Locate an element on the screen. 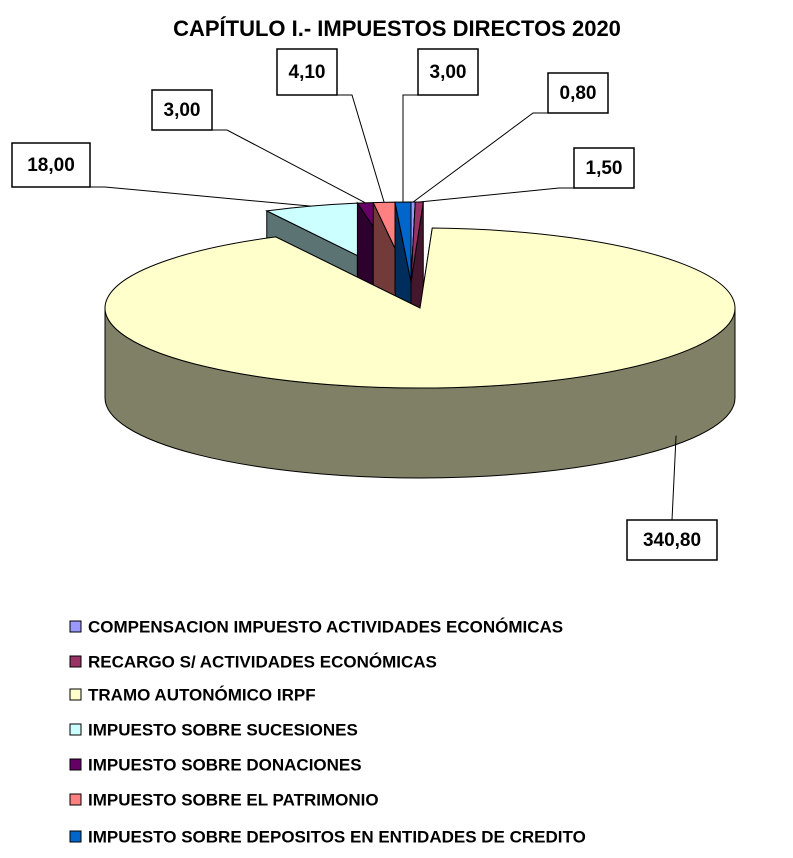 This screenshot has height=858, width=793. data-label: 18,00 is located at coordinates (51, 165).